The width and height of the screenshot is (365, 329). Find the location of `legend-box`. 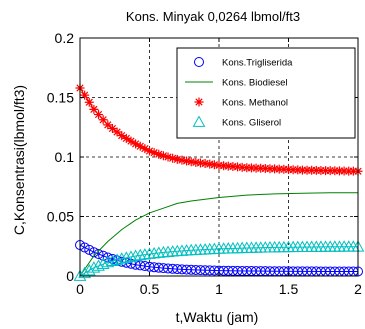

legend-box is located at coordinates (266, 93).